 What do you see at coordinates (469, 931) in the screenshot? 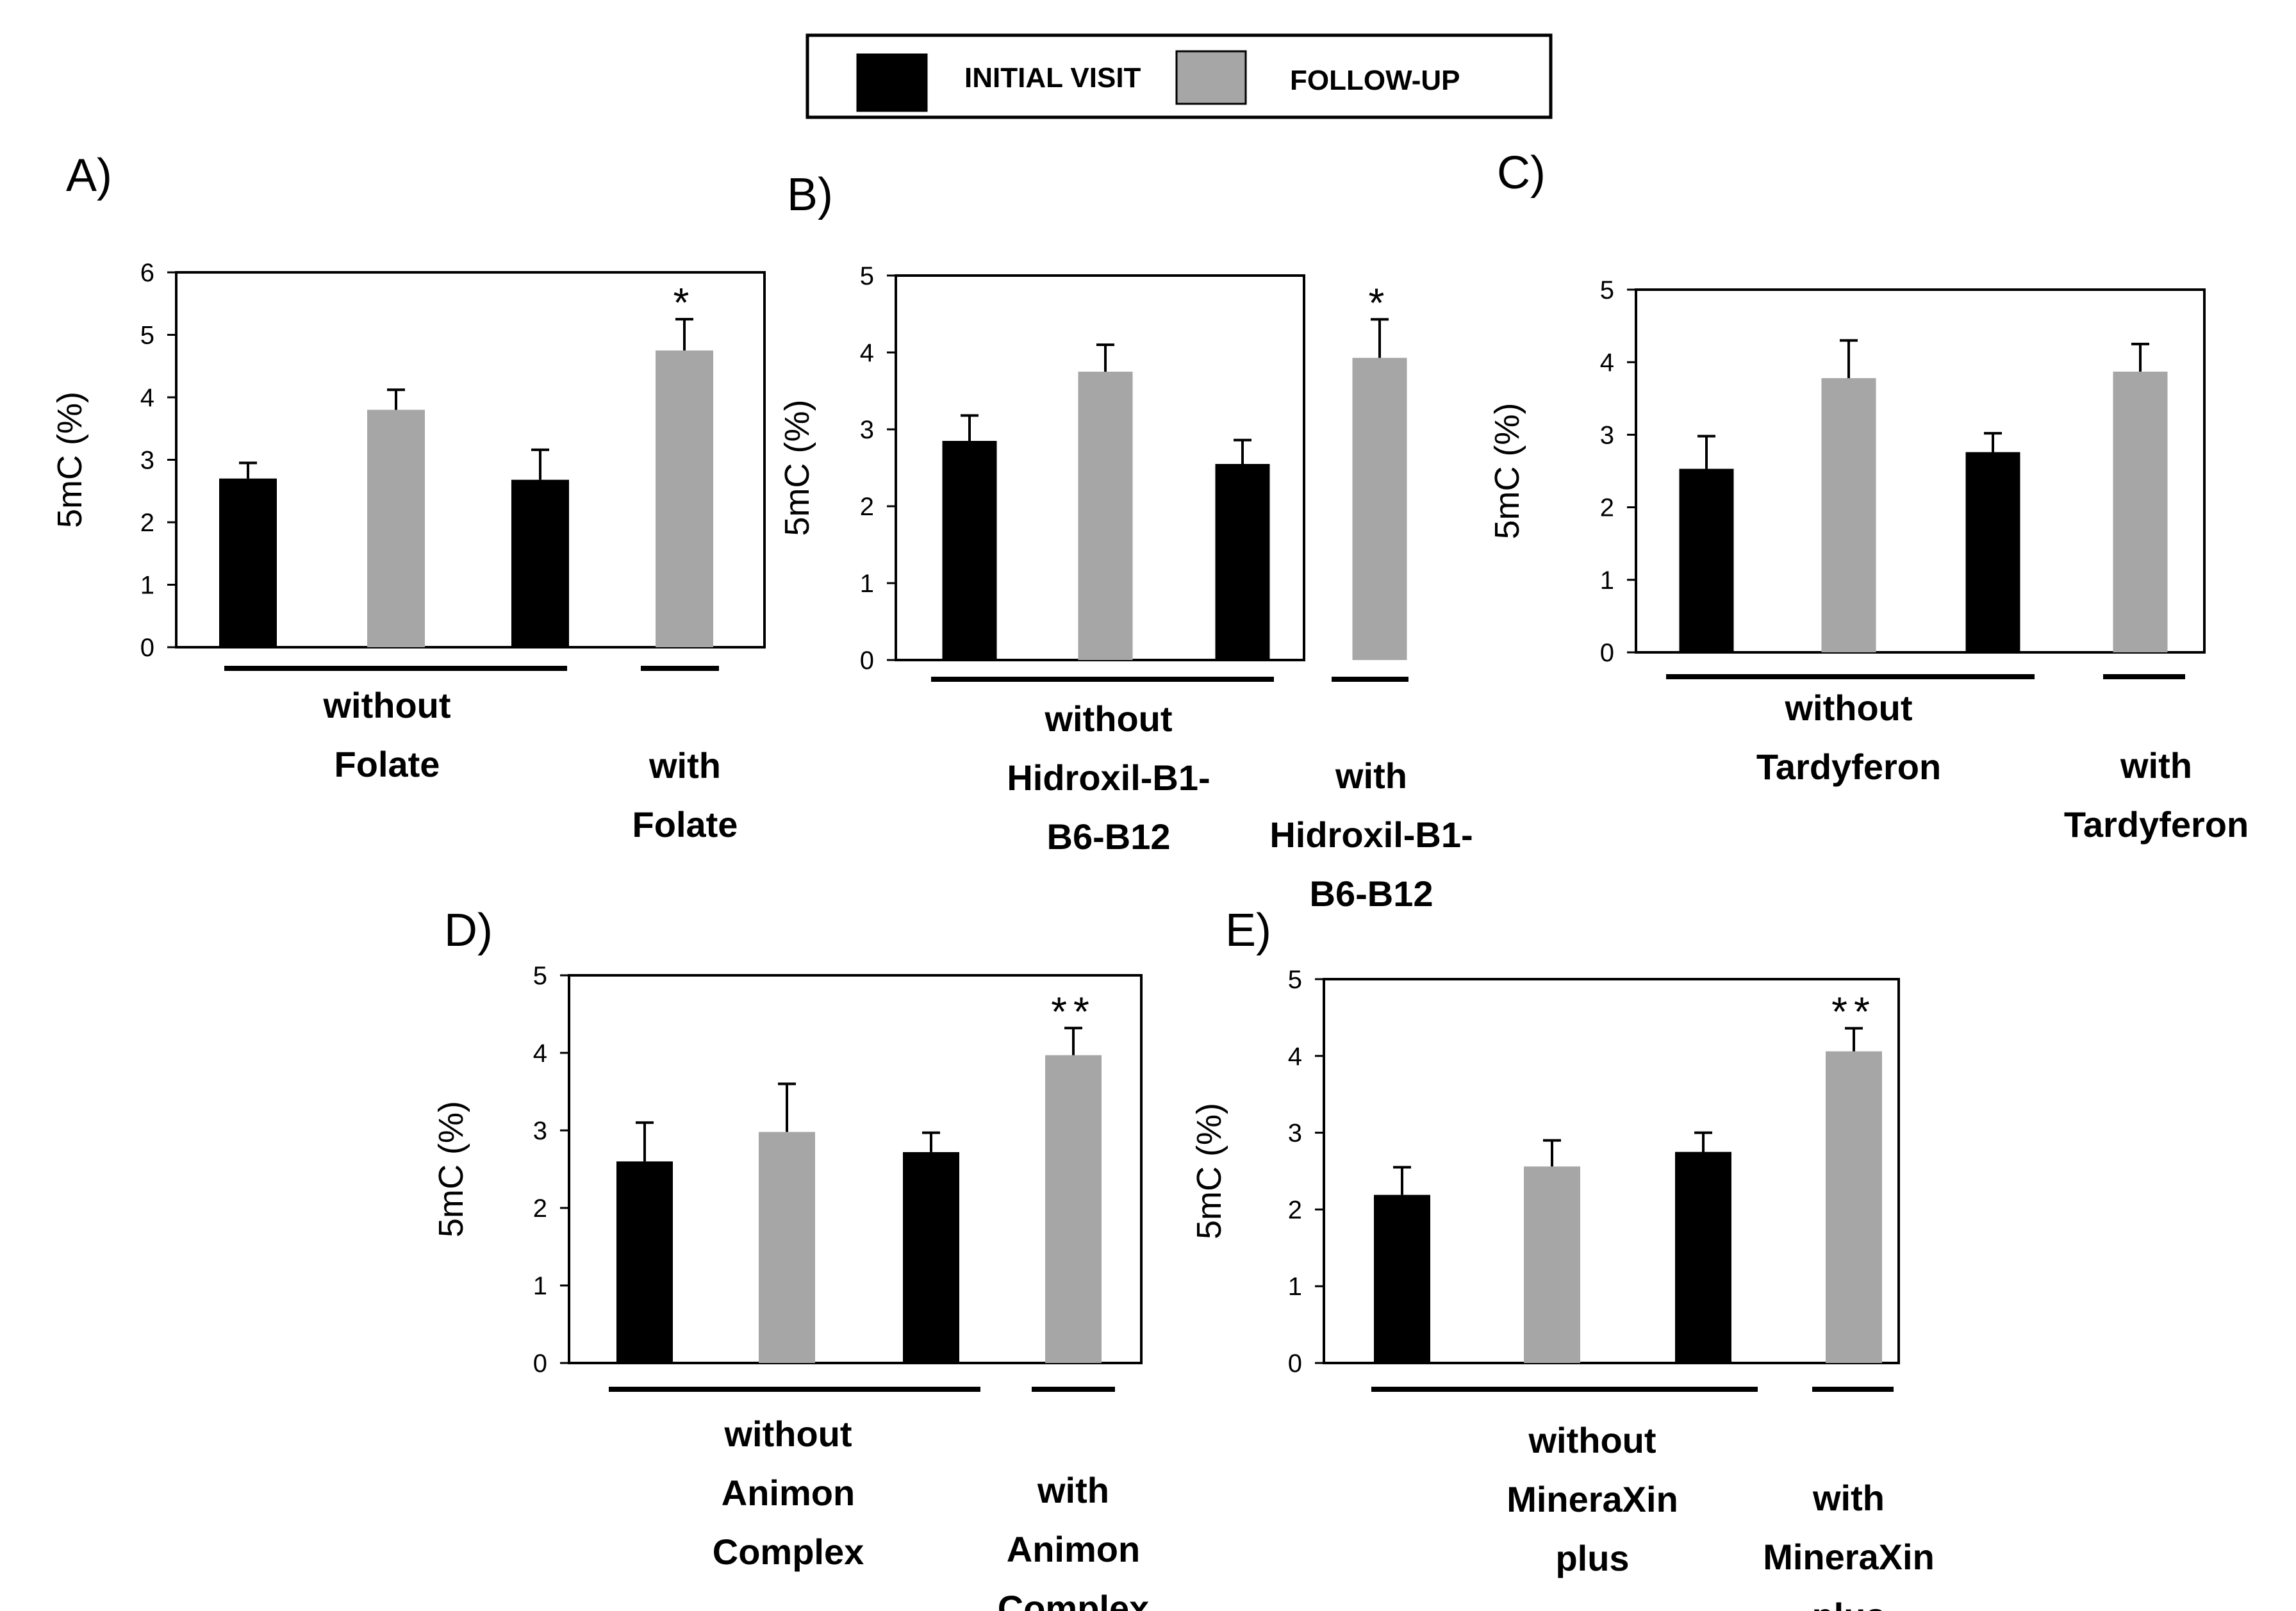
I see `panel-label: D)` at bounding box center [469, 931].